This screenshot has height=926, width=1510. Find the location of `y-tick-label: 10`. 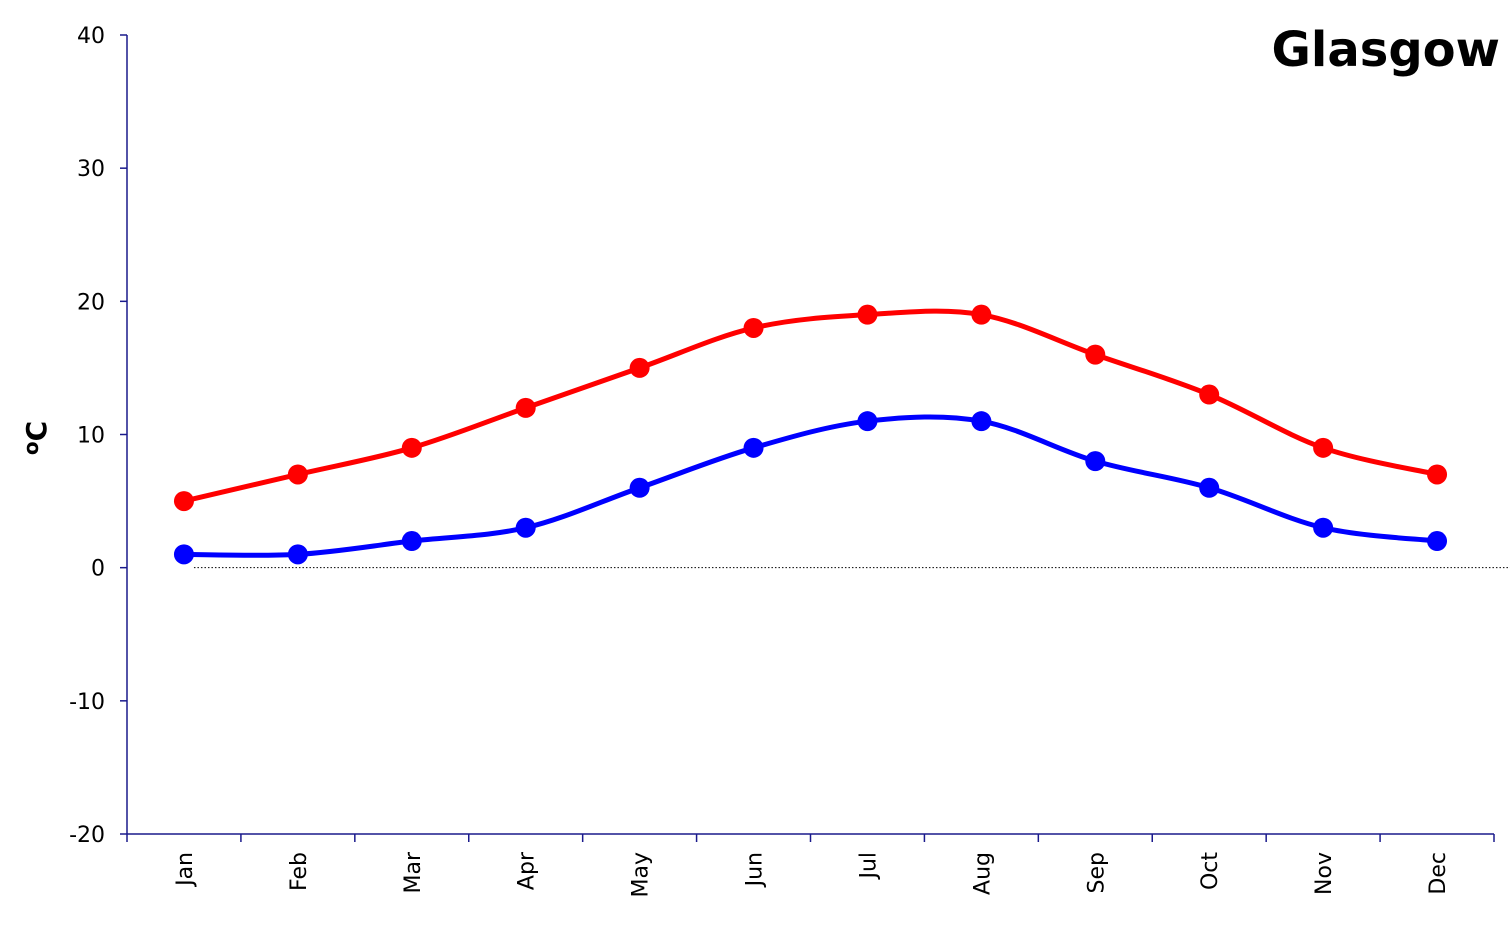

y-tick-label: 10 is located at coordinates (91, 436).